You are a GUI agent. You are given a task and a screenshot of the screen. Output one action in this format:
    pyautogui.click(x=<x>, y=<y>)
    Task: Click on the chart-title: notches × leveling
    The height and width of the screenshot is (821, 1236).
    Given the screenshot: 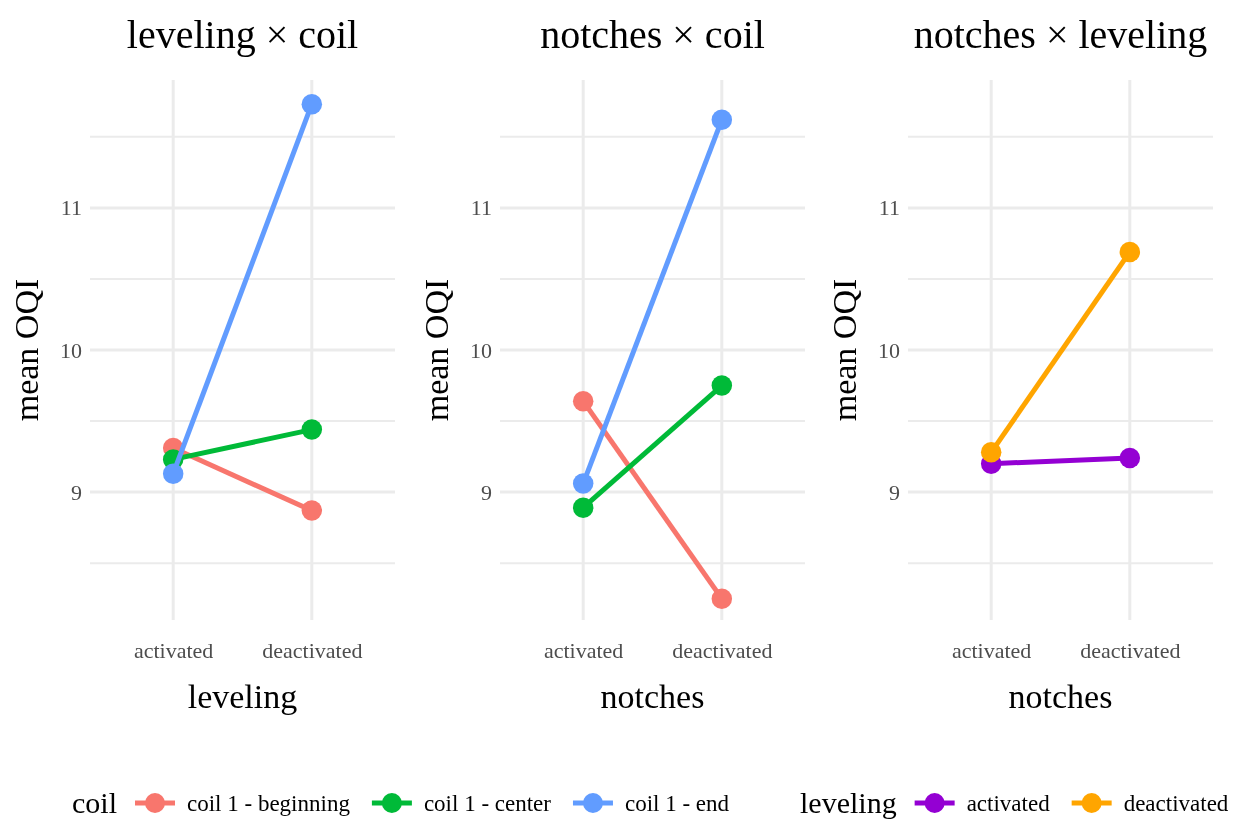 What is the action you would take?
    pyautogui.click(x=1060, y=34)
    